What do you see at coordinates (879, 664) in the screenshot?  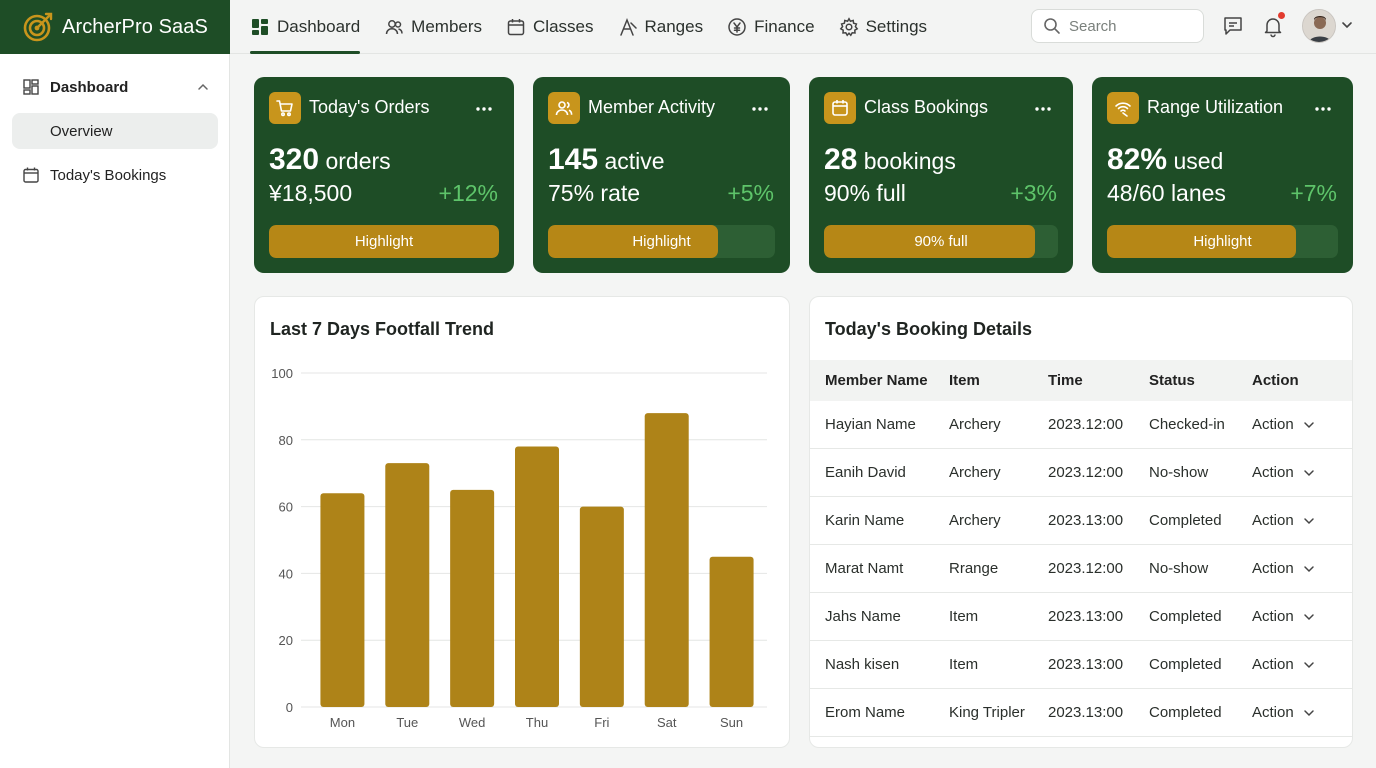 I see `member-name-cell: Nash kisen` at bounding box center [879, 664].